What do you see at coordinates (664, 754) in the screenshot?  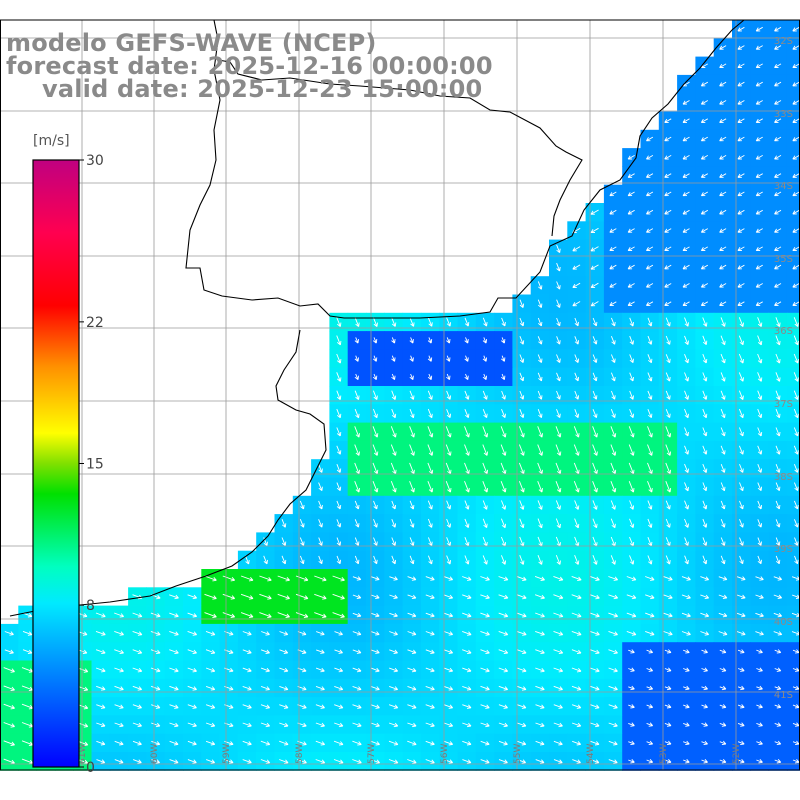 I see `lon-label: 53W` at bounding box center [664, 754].